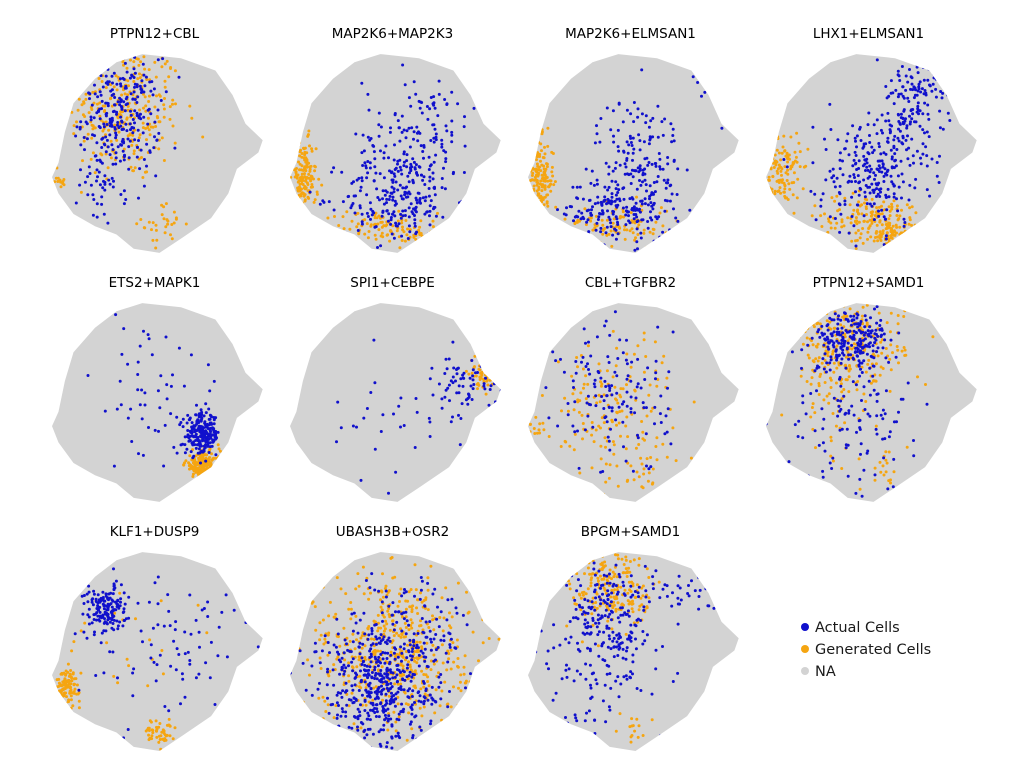  Describe the element at coordinates (392, 532) in the screenshot. I see `panel-title: UBASH3B+OSR2` at that location.